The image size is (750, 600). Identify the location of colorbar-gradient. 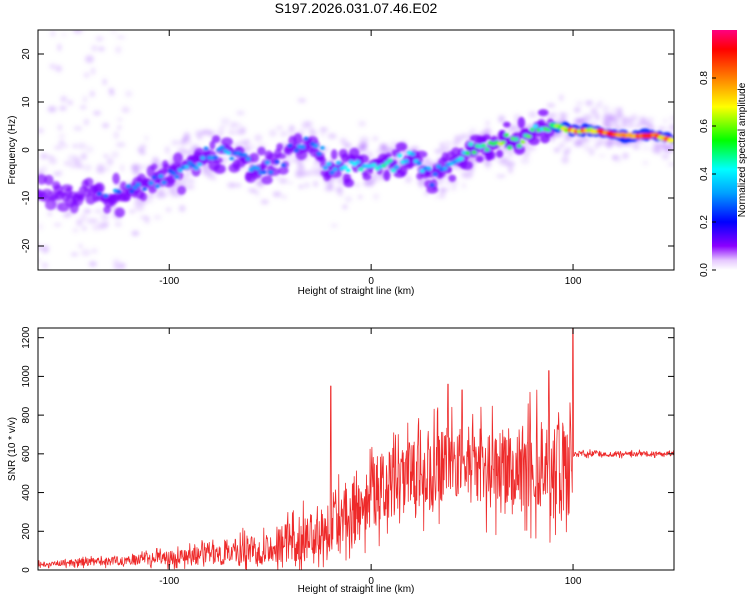
(724, 150).